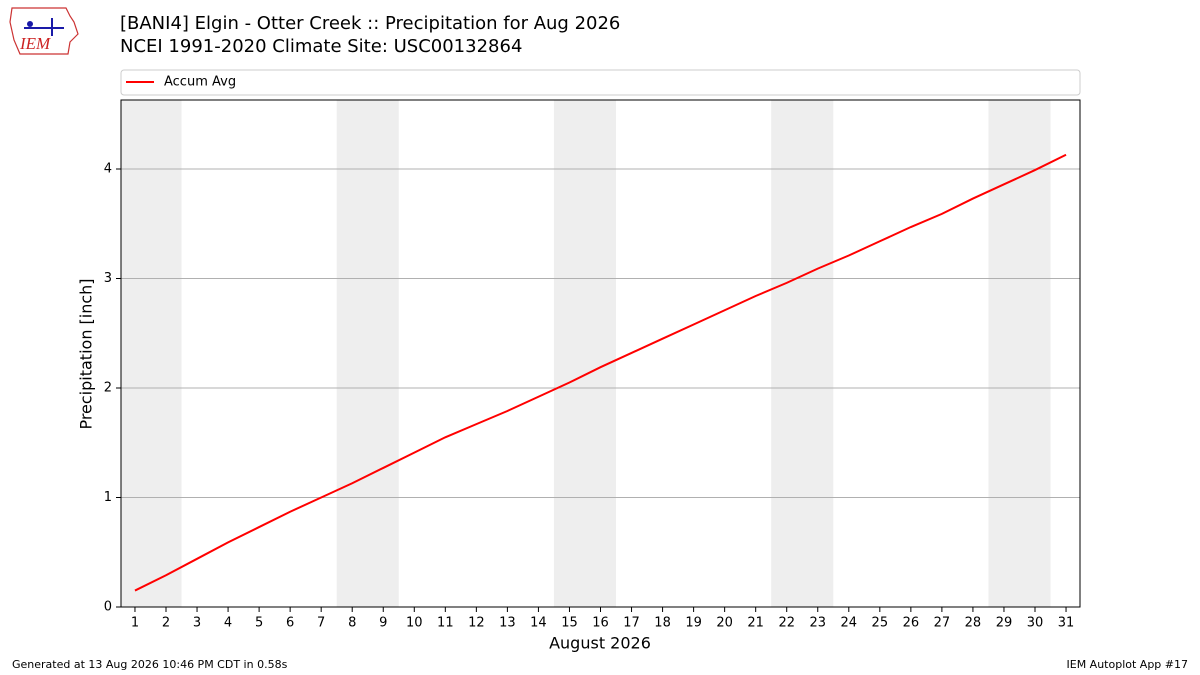 The width and height of the screenshot is (1200, 675). What do you see at coordinates (755, 623) in the screenshot?
I see `x-tick-label: 21` at bounding box center [755, 623].